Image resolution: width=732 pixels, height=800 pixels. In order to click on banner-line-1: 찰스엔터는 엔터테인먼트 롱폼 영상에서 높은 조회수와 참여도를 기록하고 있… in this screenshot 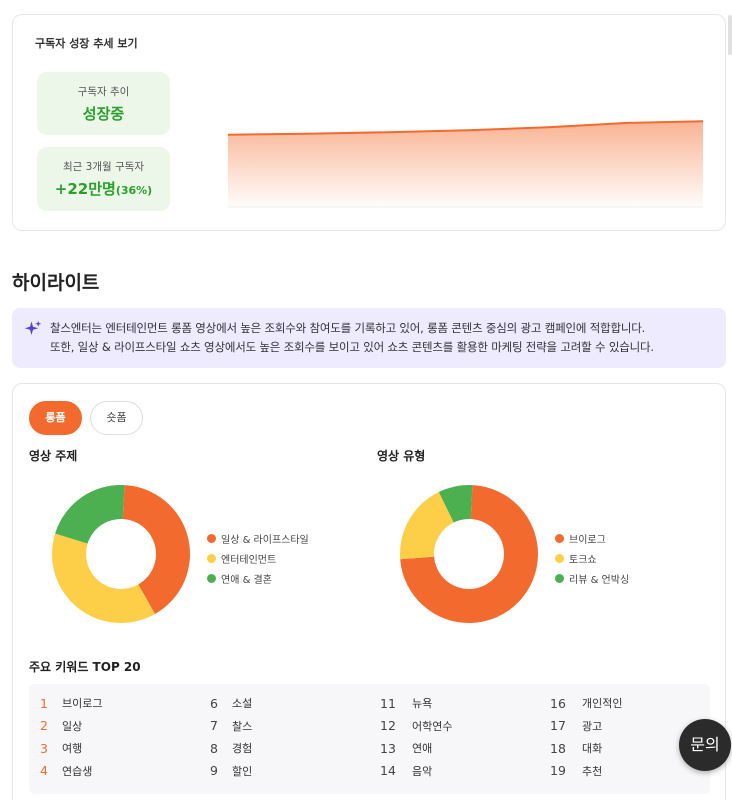, I will do `click(348, 328)`.